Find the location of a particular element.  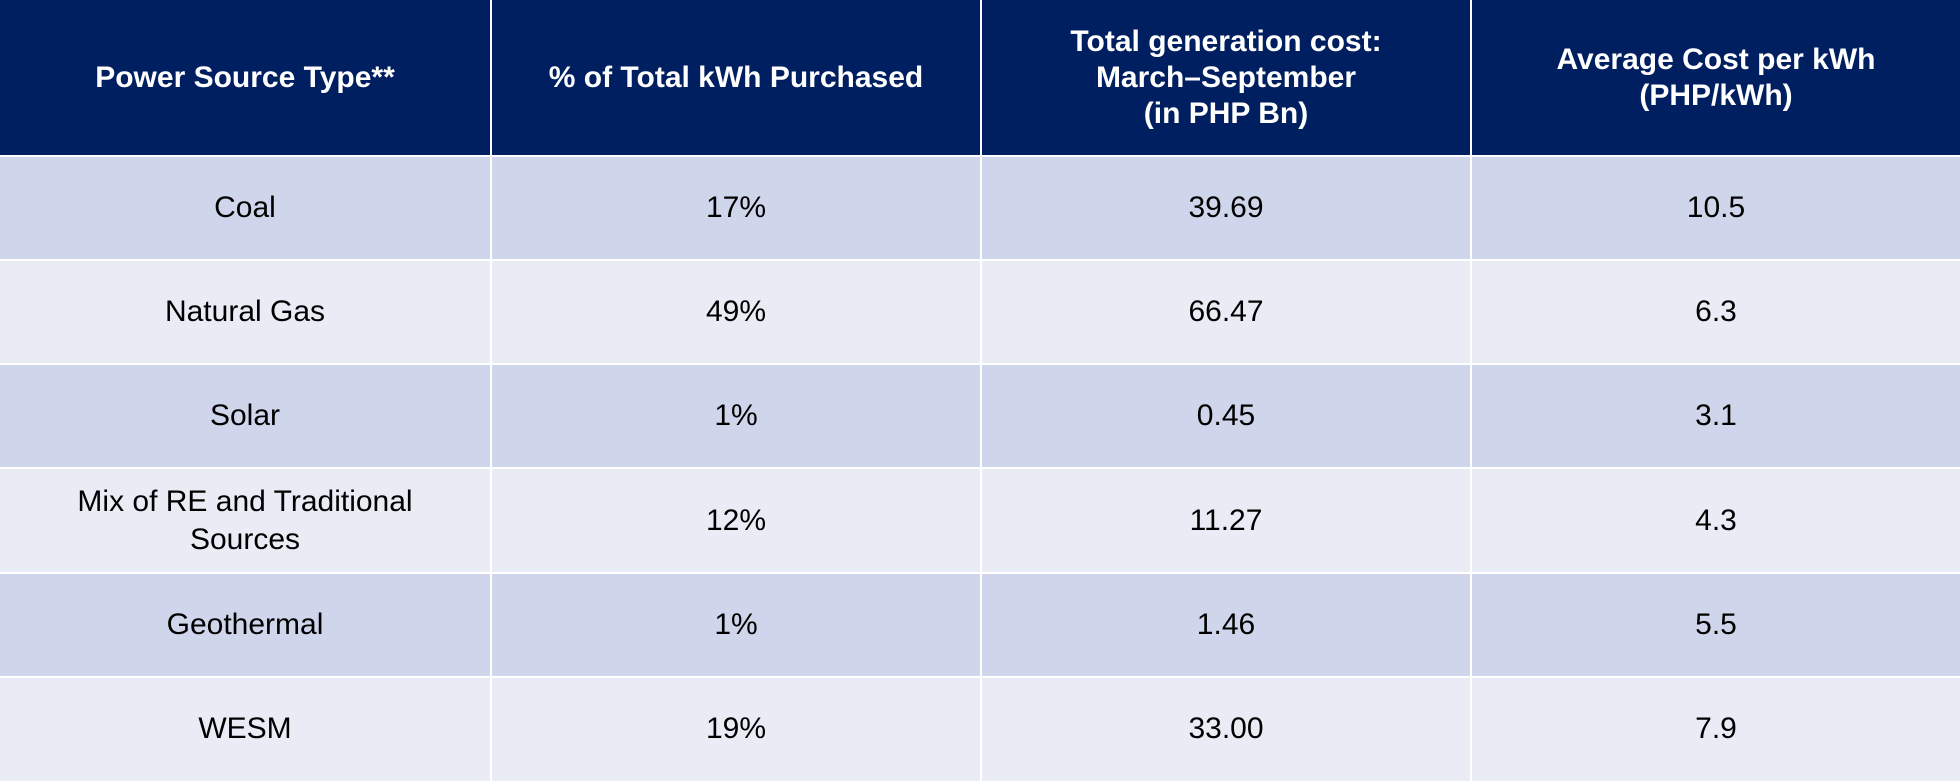

header-power-source-type: Power Source Type** is located at coordinates (246, 78).